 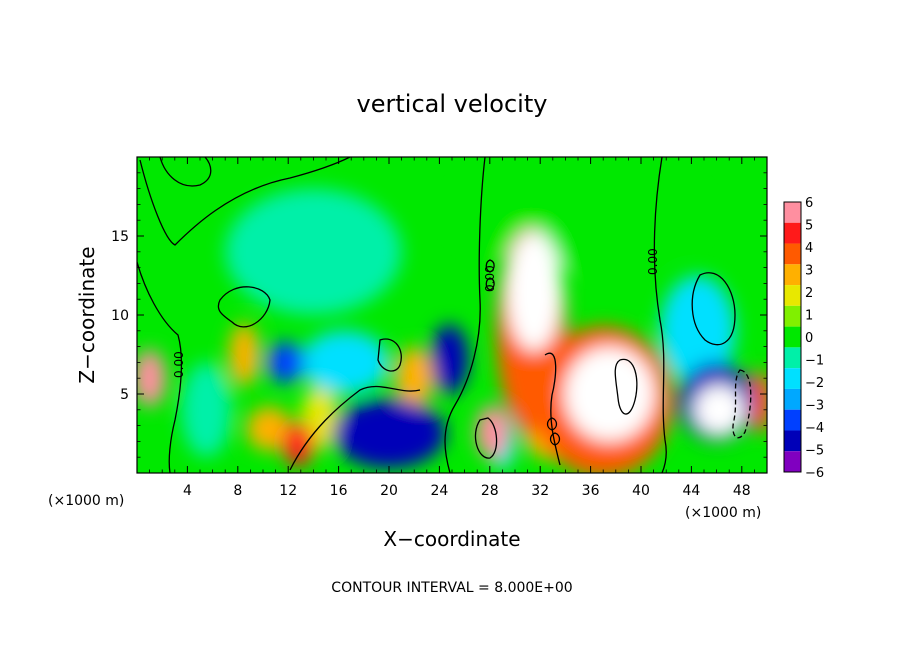 What do you see at coordinates (288, 491) in the screenshot?
I see `x-tick-label: 12` at bounding box center [288, 491].